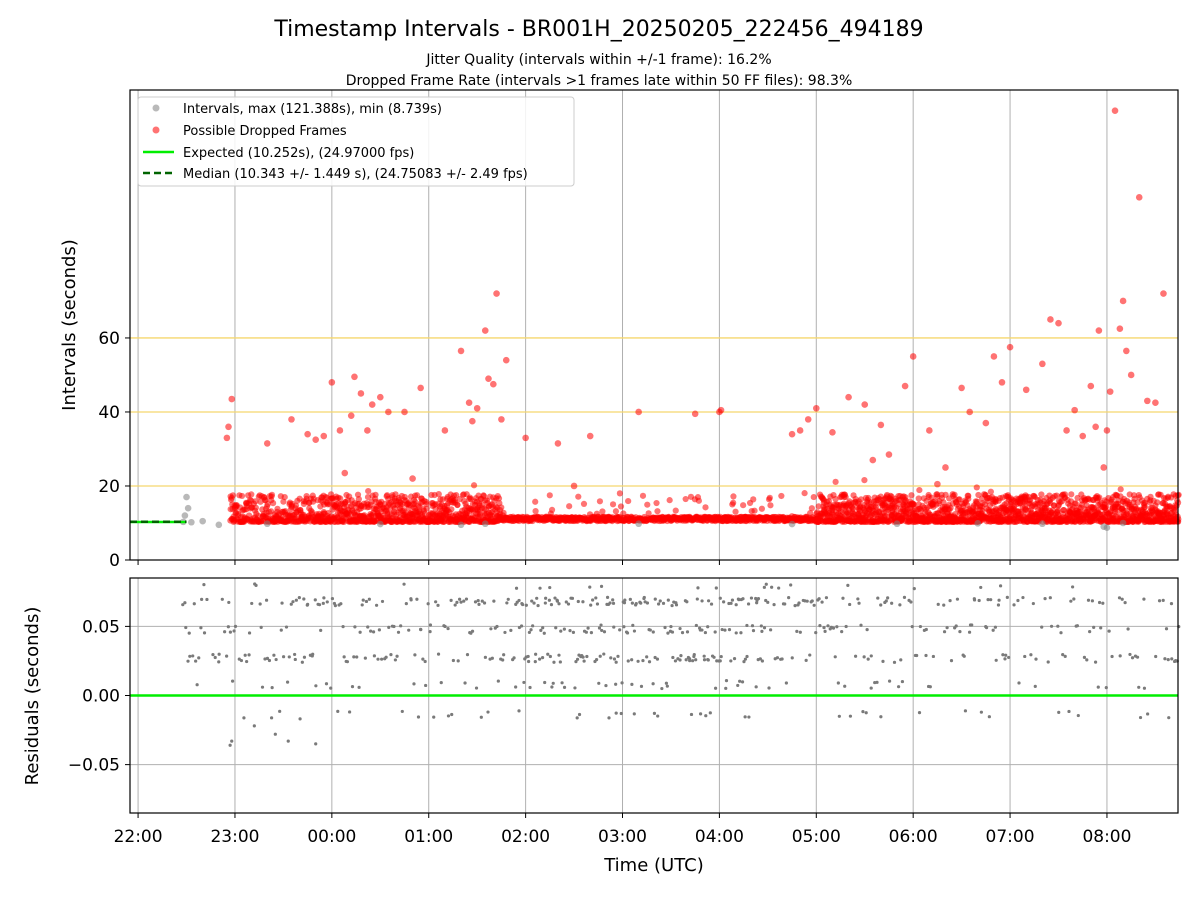  Describe the element at coordinates (622, 837) in the screenshot. I see `x-tick-label: 03:00` at that location.